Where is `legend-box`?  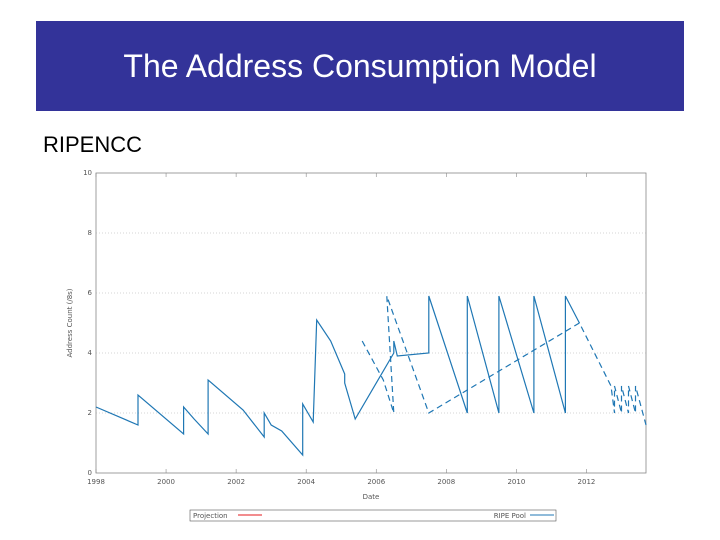
legend-box is located at coordinates (373, 515).